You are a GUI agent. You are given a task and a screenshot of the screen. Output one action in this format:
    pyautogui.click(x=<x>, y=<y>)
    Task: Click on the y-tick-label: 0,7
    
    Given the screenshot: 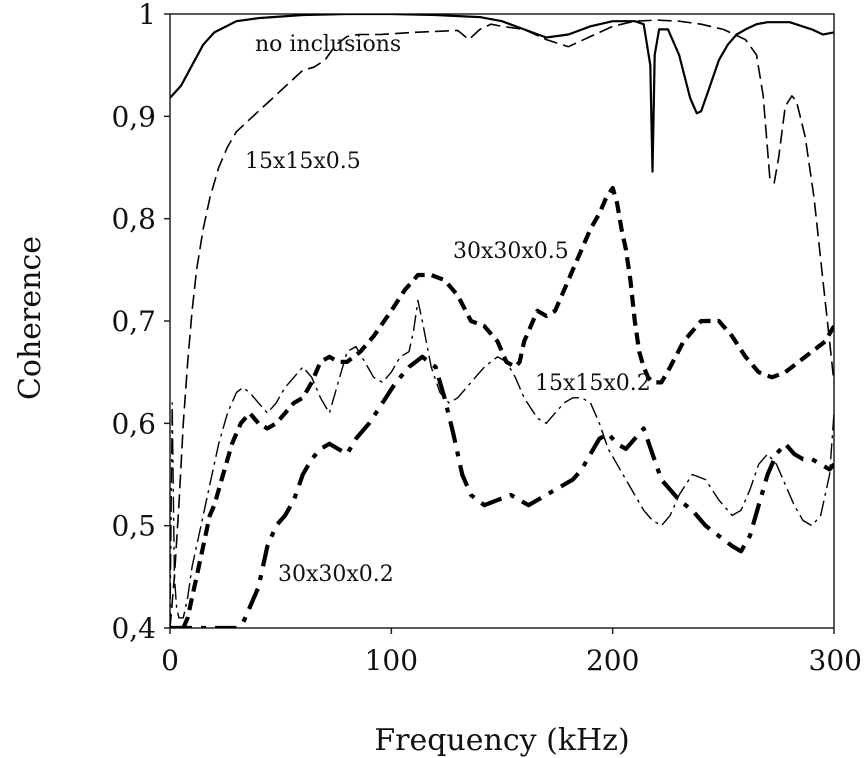 What is the action you would take?
    pyautogui.click(x=133, y=321)
    